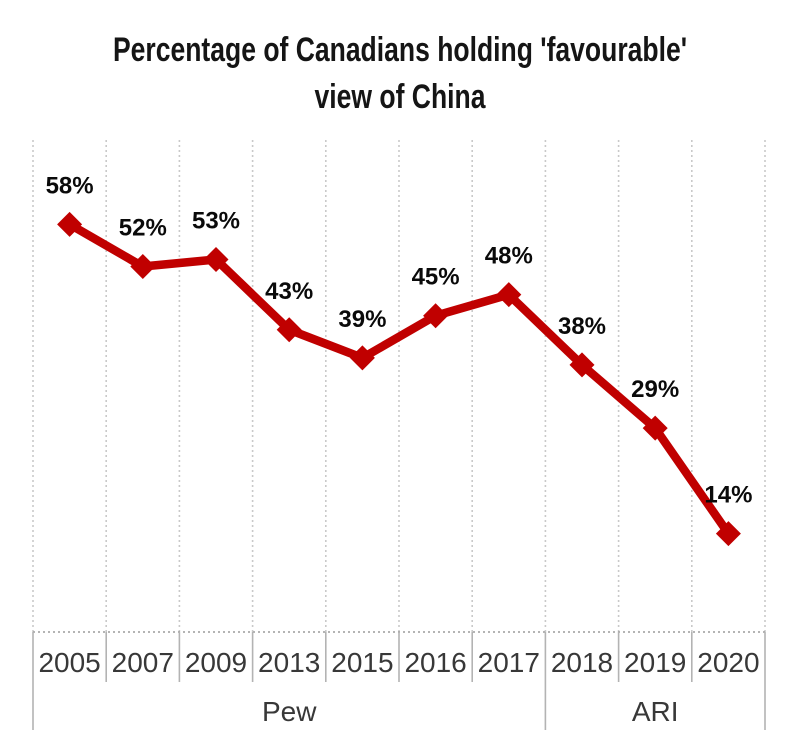 This screenshot has width=800, height=750. What do you see at coordinates (289, 662) in the screenshot?
I see `x-axis-year-label: 2013` at bounding box center [289, 662].